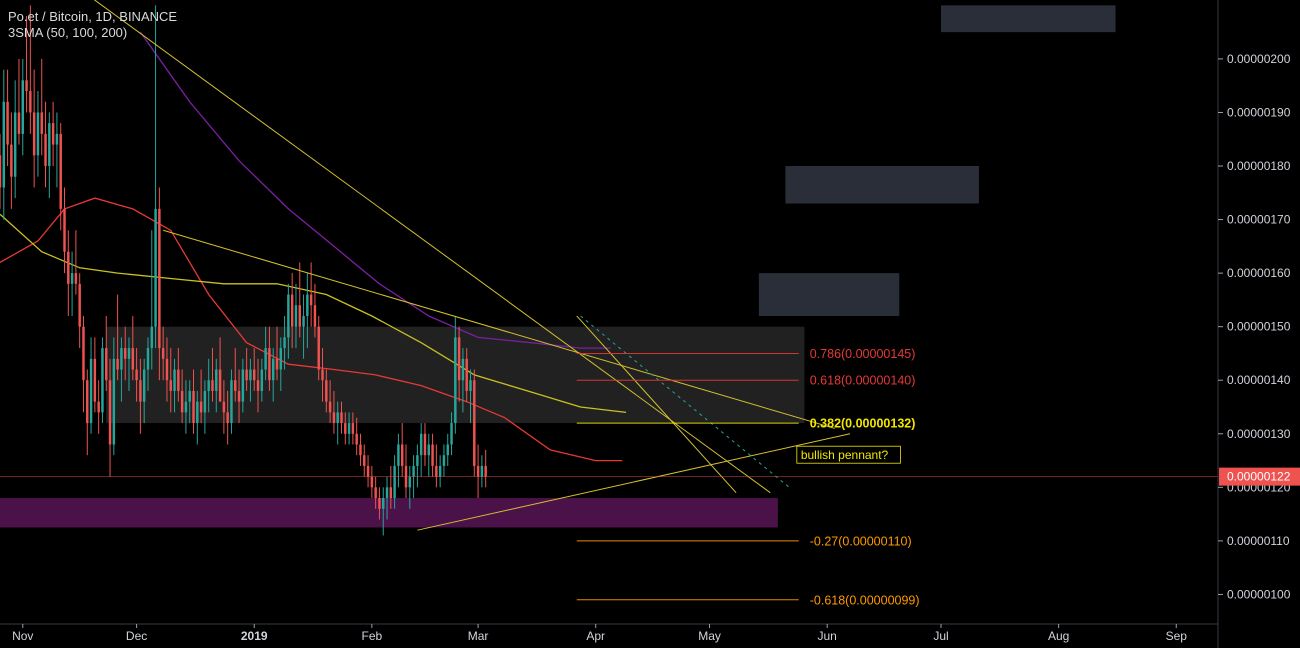 The height and width of the screenshot is (648, 1300). I want to click on y-tick-label: 0.00000100, so click(1259, 594).